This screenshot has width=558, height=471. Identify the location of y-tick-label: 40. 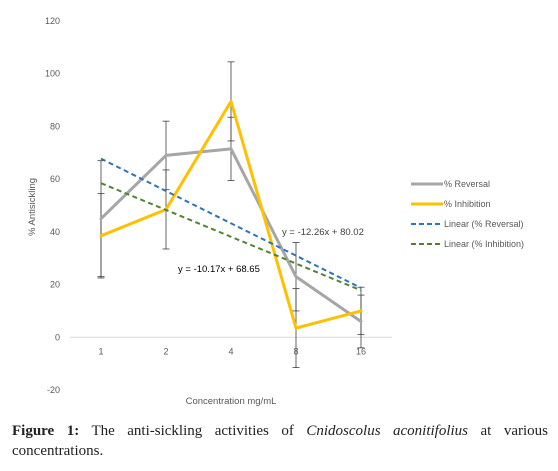
(55, 232).